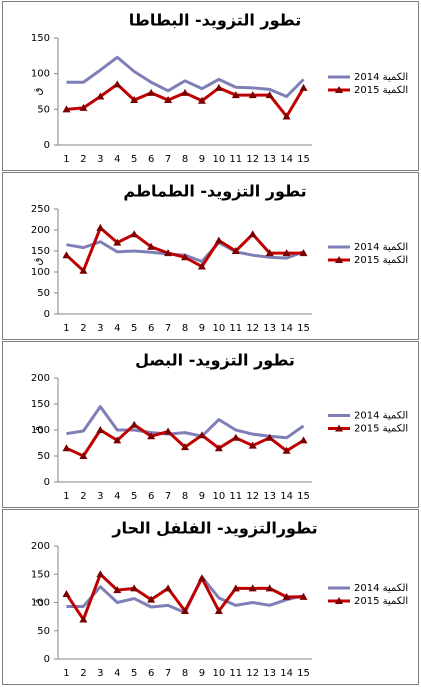  I want to click on chart-title: تطور التزويد- البصل, so click(215, 360).